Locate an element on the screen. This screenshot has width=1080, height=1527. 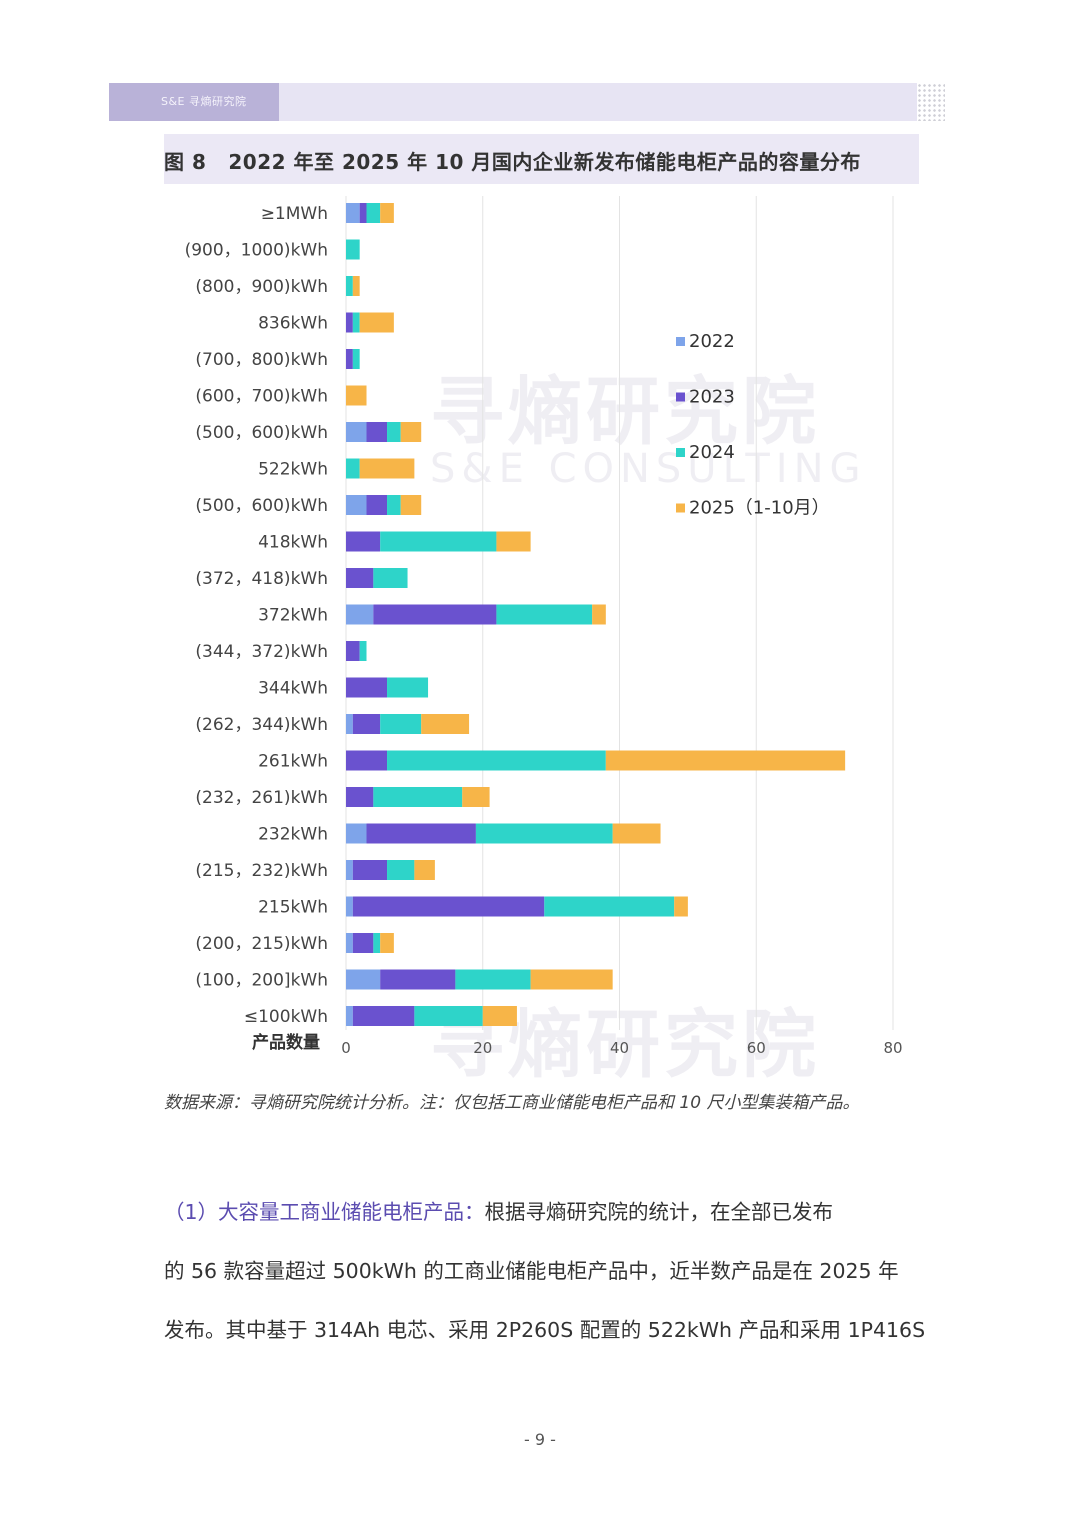
x-tick-label: 0 is located at coordinates (346, 1048).